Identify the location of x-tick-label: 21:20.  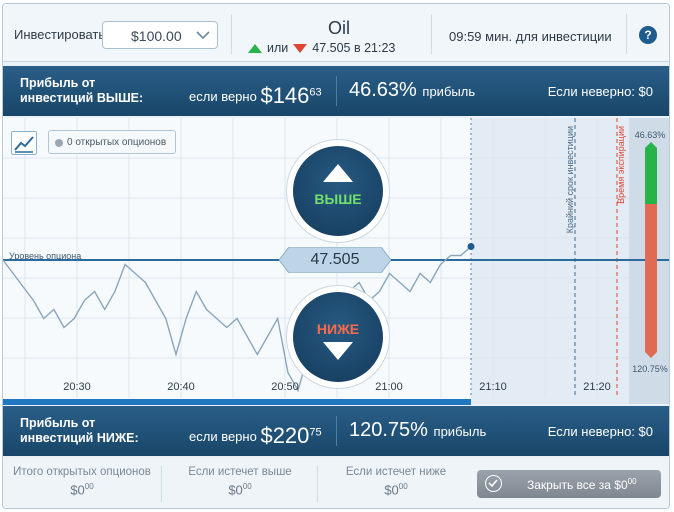
(597, 387).